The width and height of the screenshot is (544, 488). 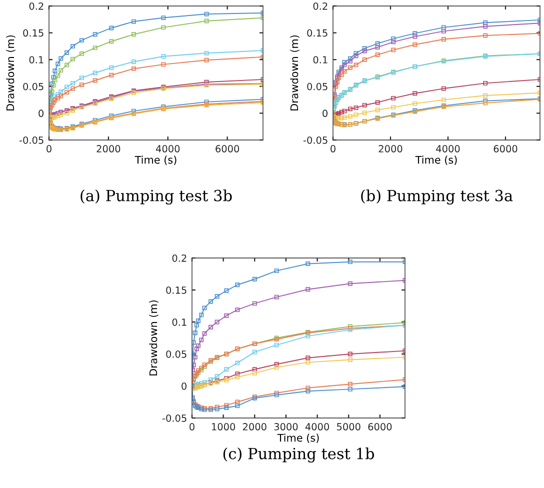 What do you see at coordinates (224, 426) in the screenshot?
I see `x-tick-label: 1000` at bounding box center [224, 426].